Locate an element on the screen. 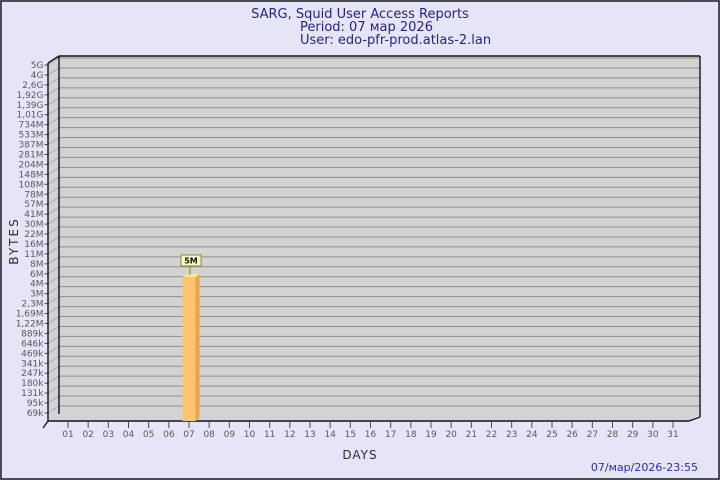 Image resolution: width=720 pixels, height=480 pixels. y-tick-label: 281M is located at coordinates (31, 155).